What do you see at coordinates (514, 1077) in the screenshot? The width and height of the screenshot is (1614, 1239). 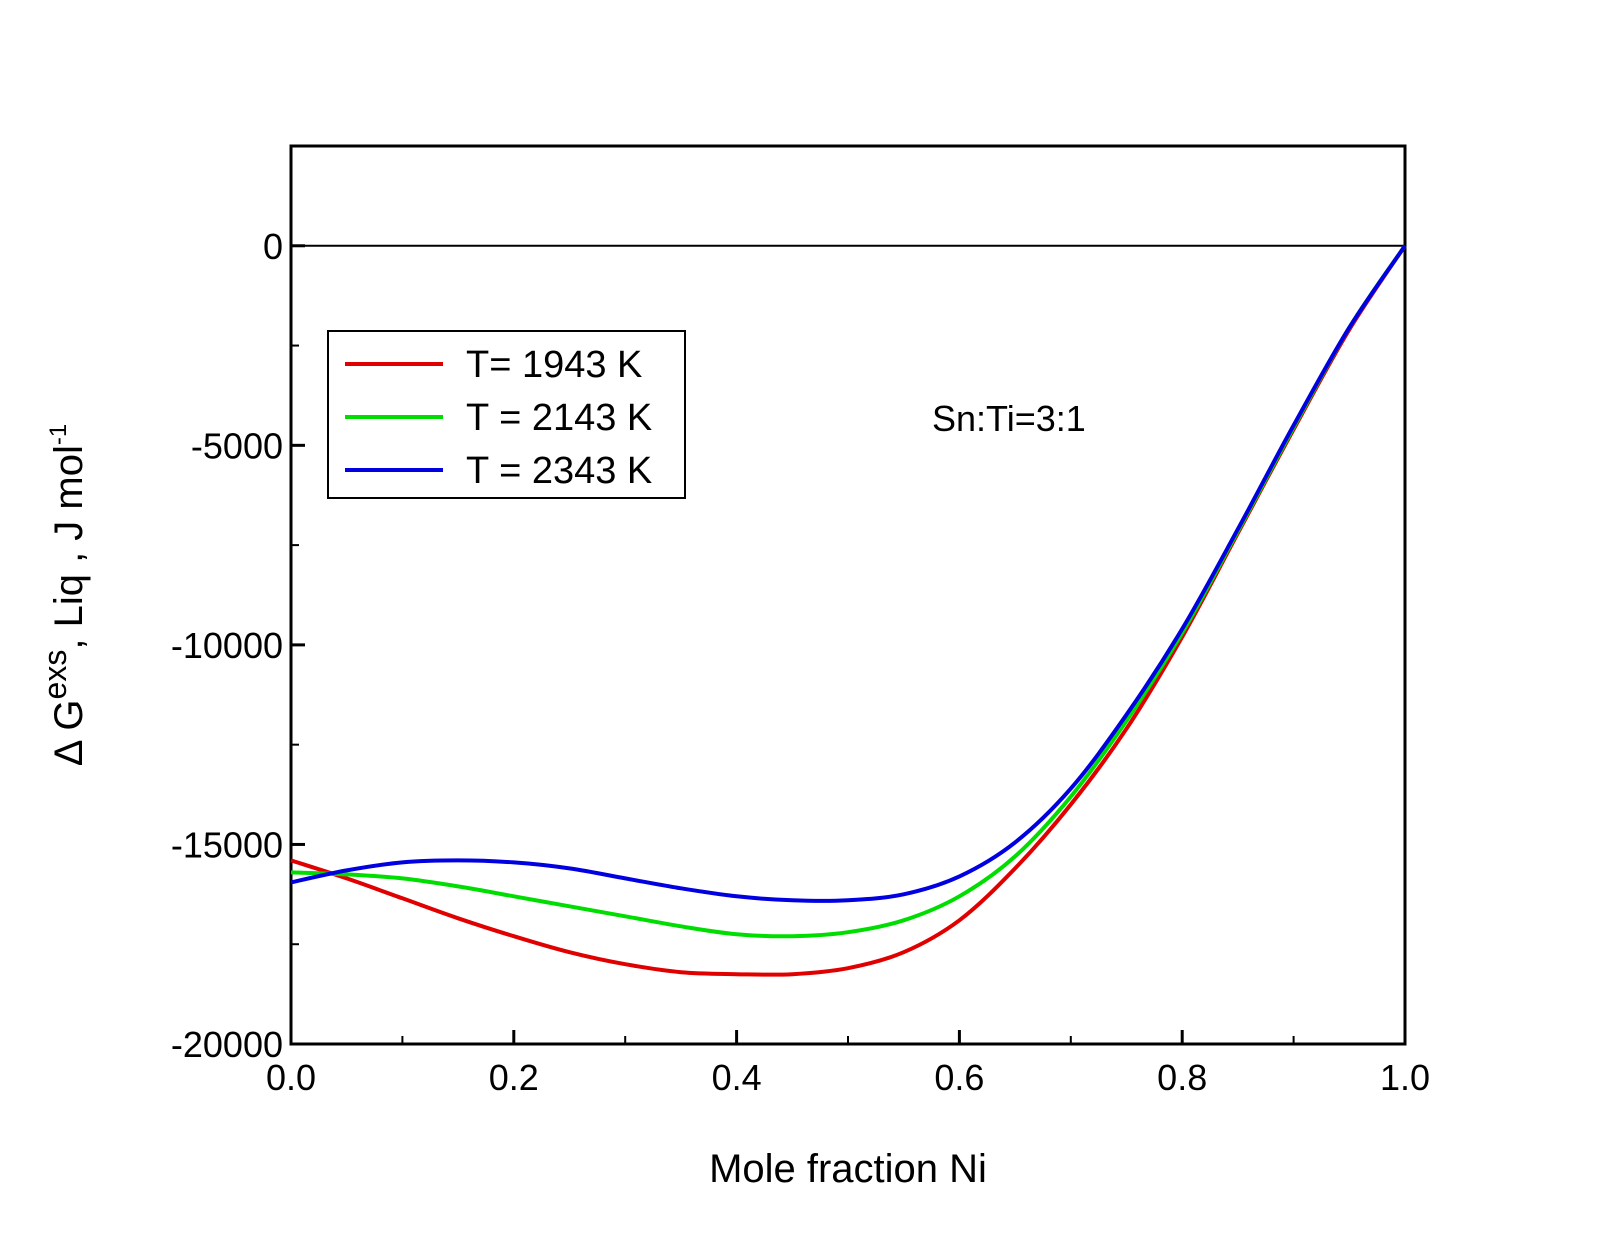 I see `x-tick-label: 0.2` at bounding box center [514, 1077].